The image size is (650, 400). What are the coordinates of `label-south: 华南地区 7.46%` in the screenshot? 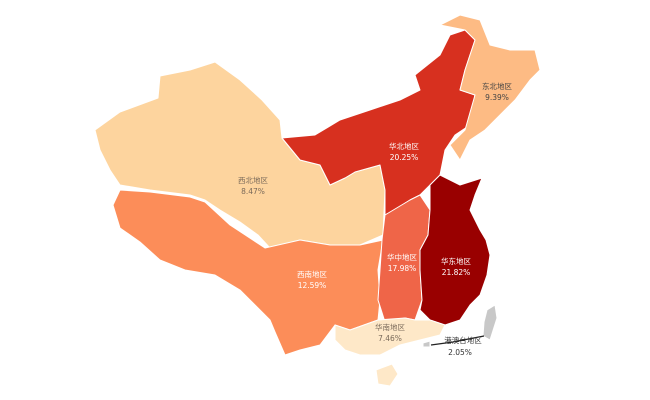 It's located at (390, 332).